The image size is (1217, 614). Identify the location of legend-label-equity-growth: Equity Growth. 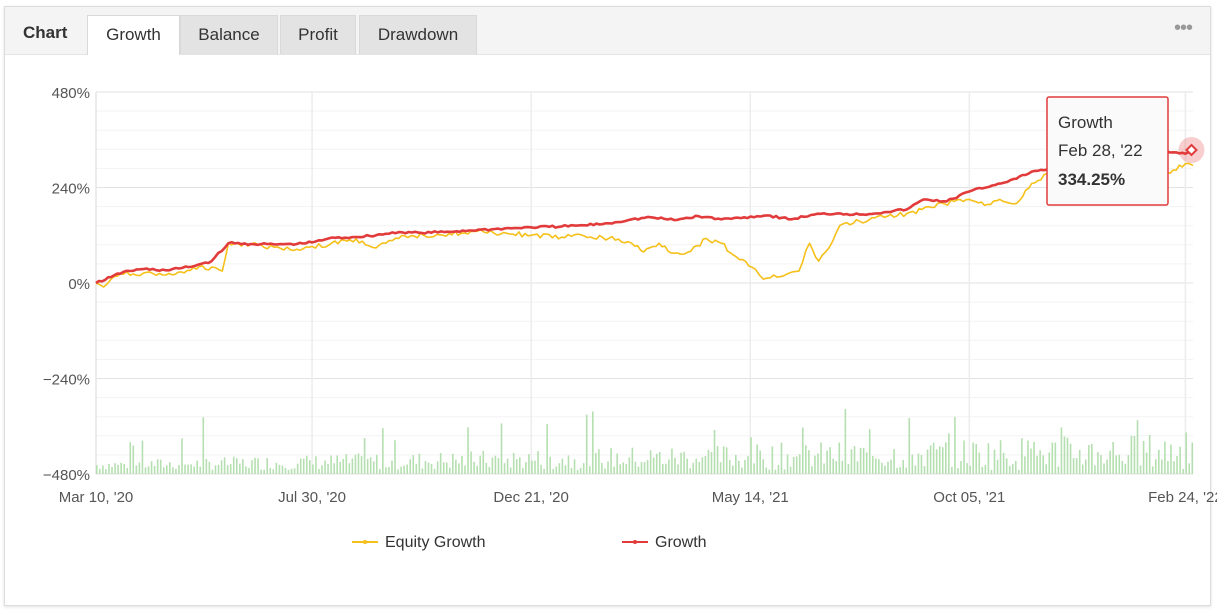
(435, 542).